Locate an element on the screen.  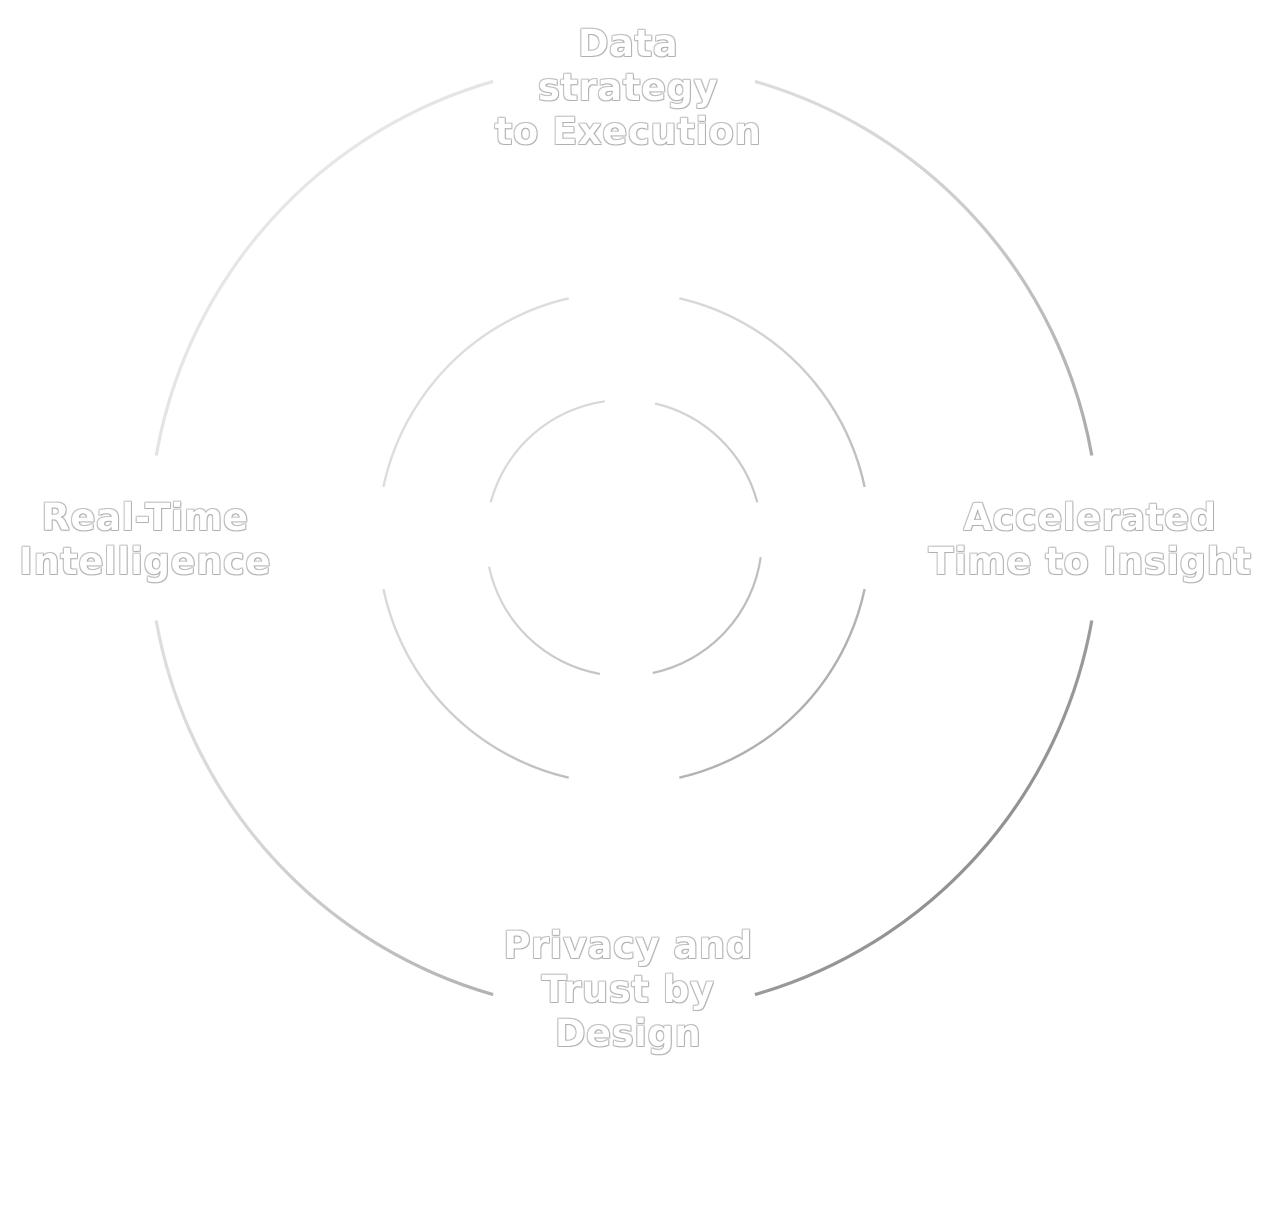
label-privacy-and-trust-by-design: Privacy and Trust by Design is located at coordinates (628, 989).